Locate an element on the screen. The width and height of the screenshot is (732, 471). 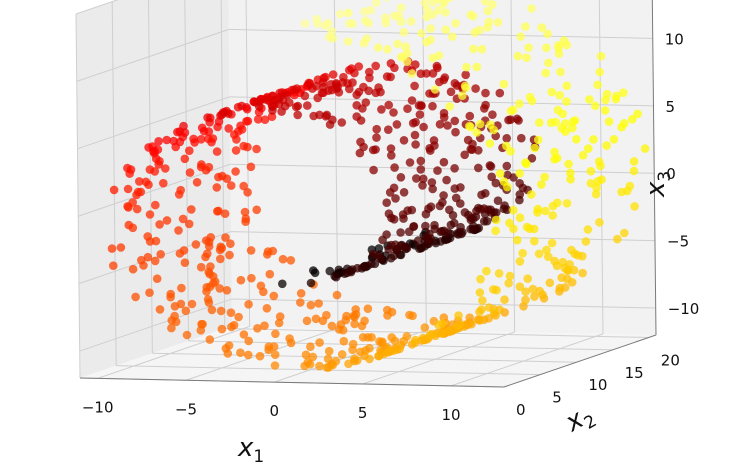
x1-tick-label: 0 is located at coordinates (275, 411).